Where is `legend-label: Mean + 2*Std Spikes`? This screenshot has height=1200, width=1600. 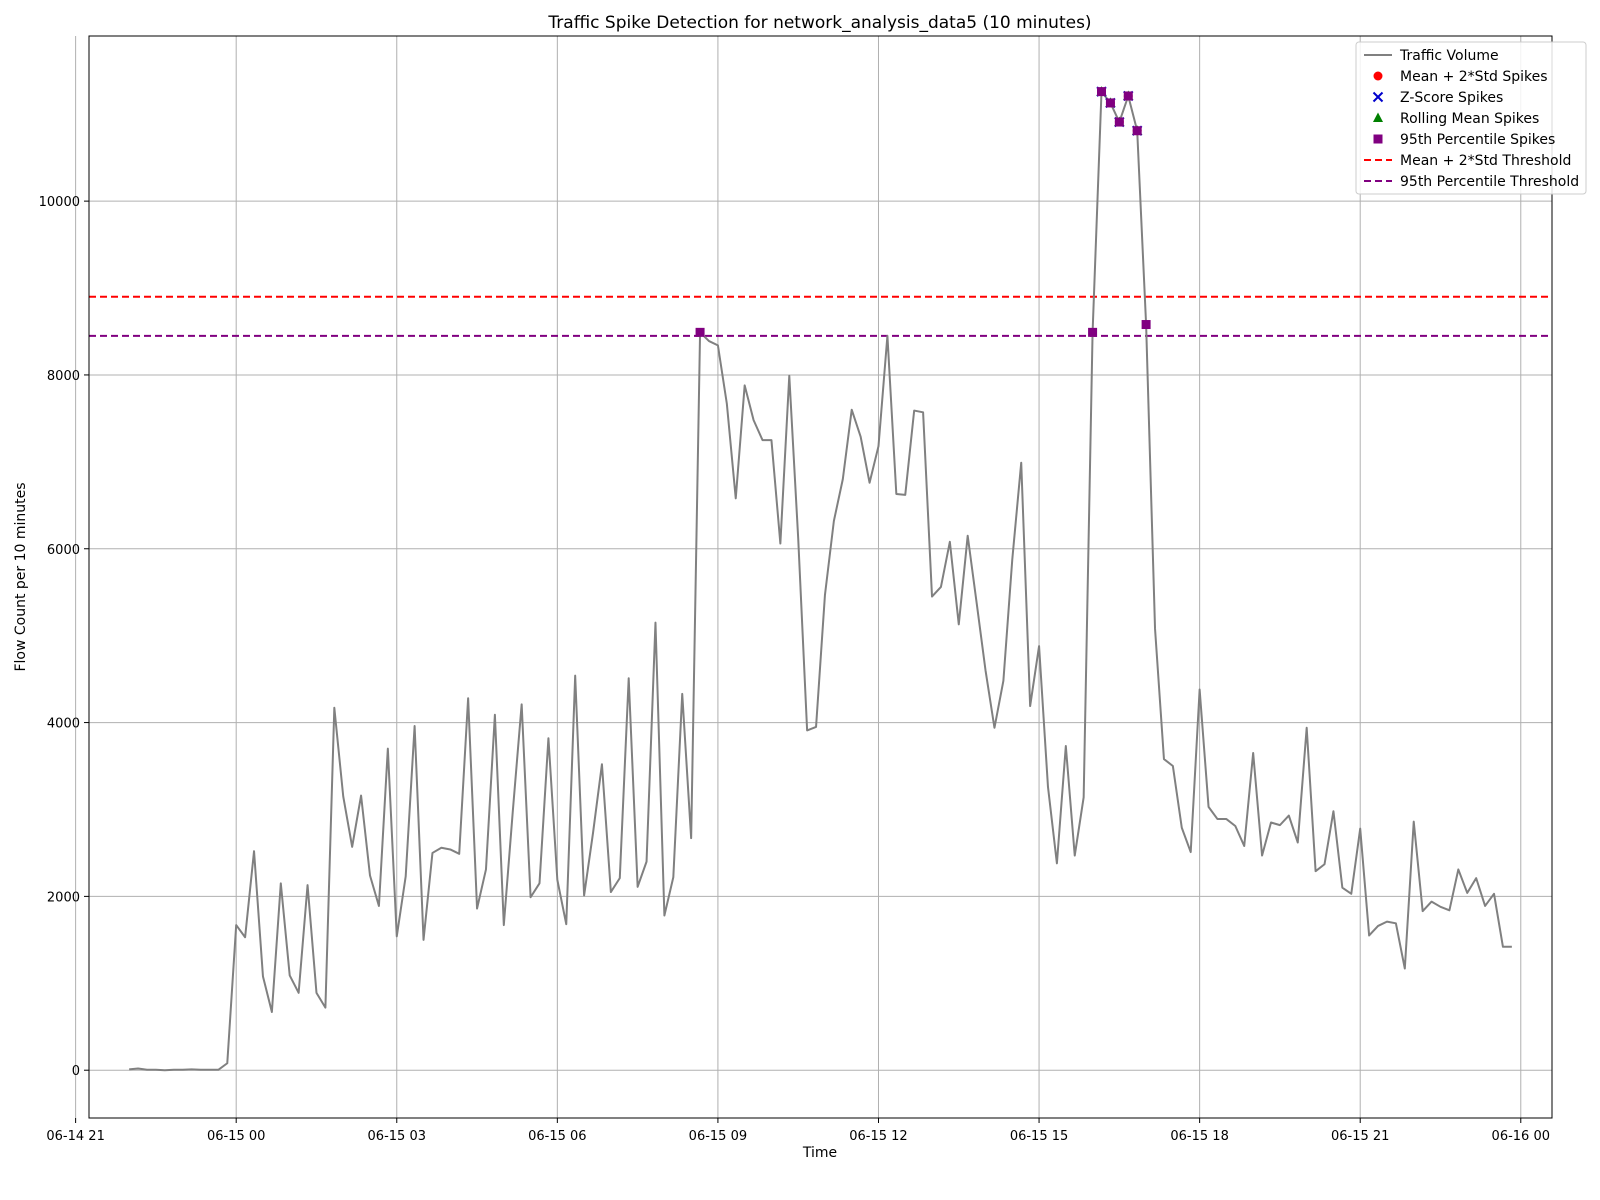 legend-label: Mean + 2*Std Spikes is located at coordinates (1474, 77).